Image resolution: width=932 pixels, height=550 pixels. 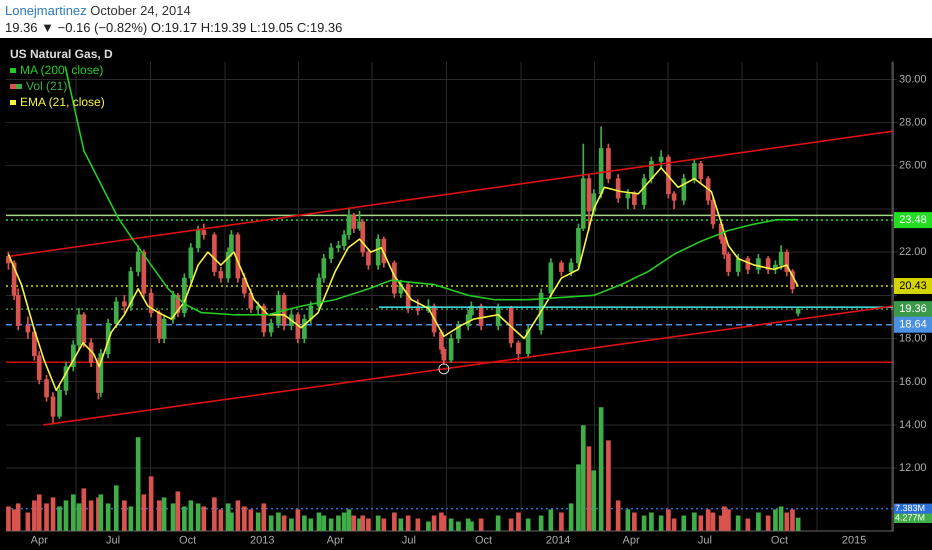 I want to click on ref-line-label: 19.36, so click(x=913, y=309).